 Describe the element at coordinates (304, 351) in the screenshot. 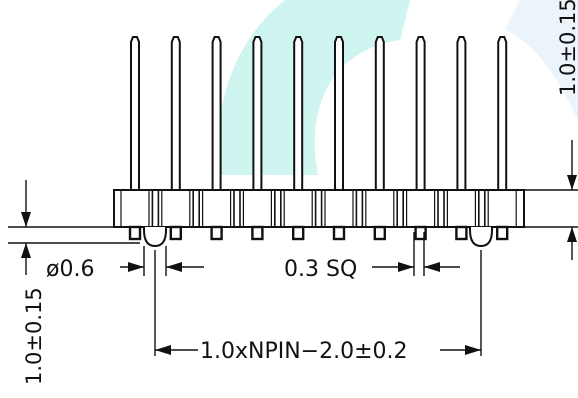

I see `overall-length-label: 1.0xNPIN−2.0±0.2` at that location.